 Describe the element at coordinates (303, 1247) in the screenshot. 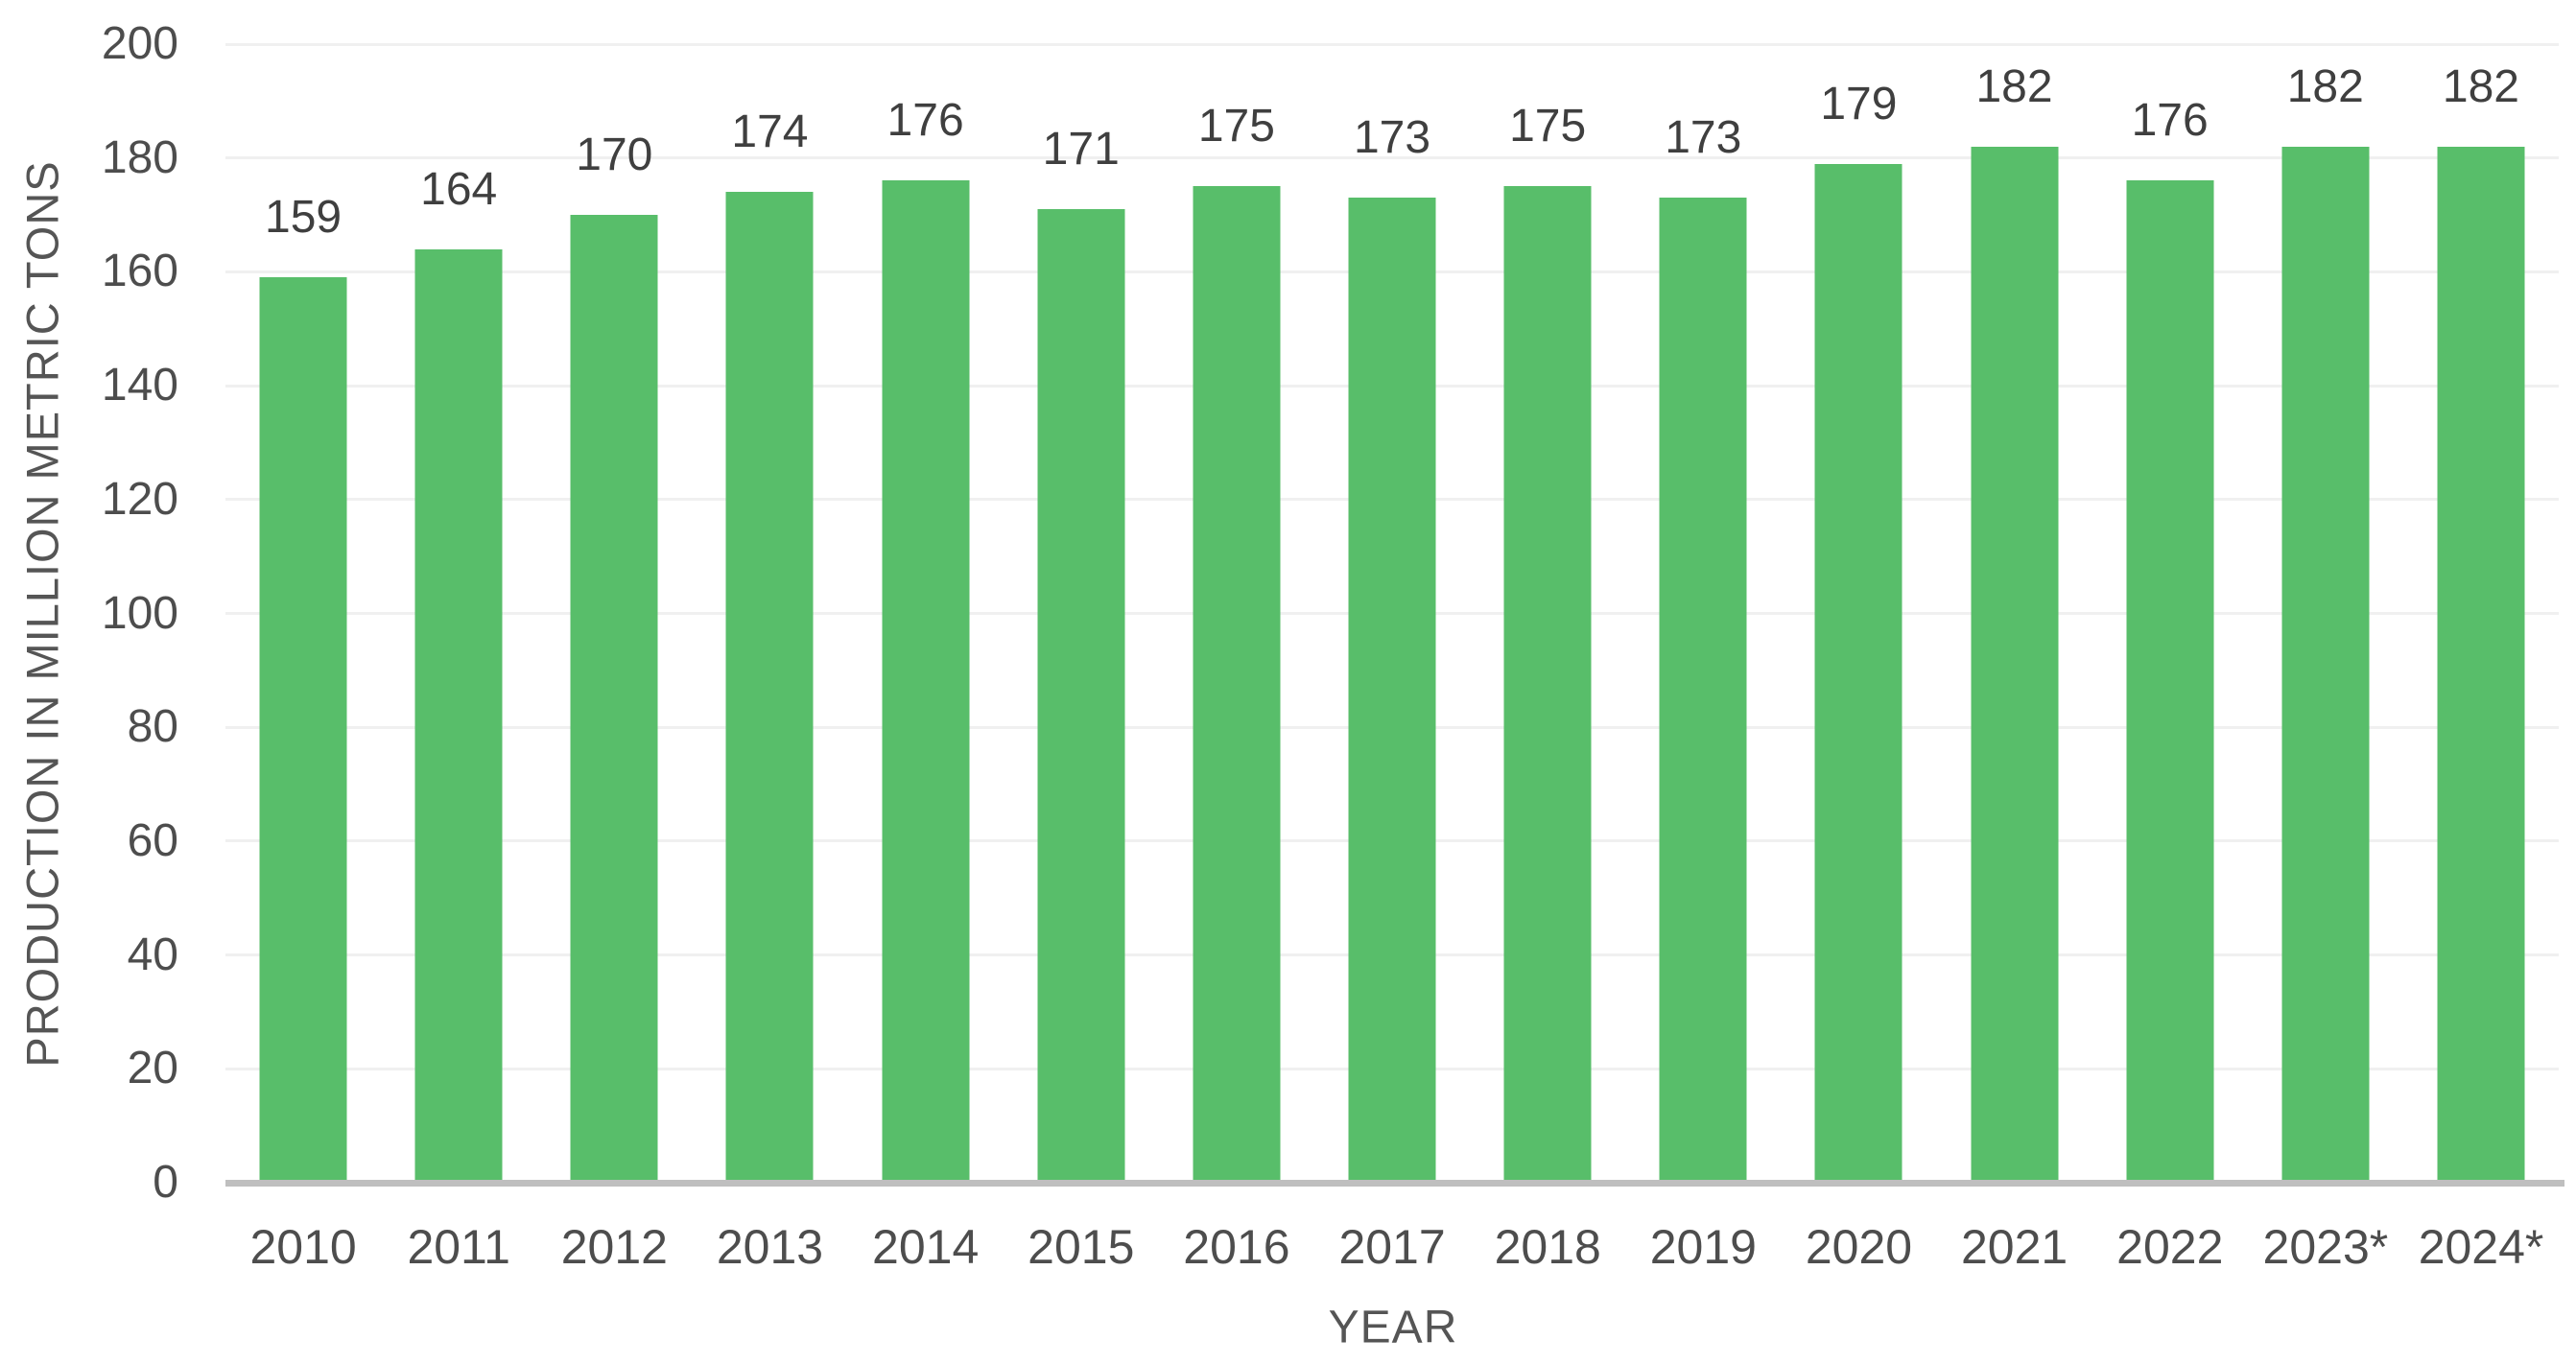

I see `x-tick-label-2010: 2010` at that location.